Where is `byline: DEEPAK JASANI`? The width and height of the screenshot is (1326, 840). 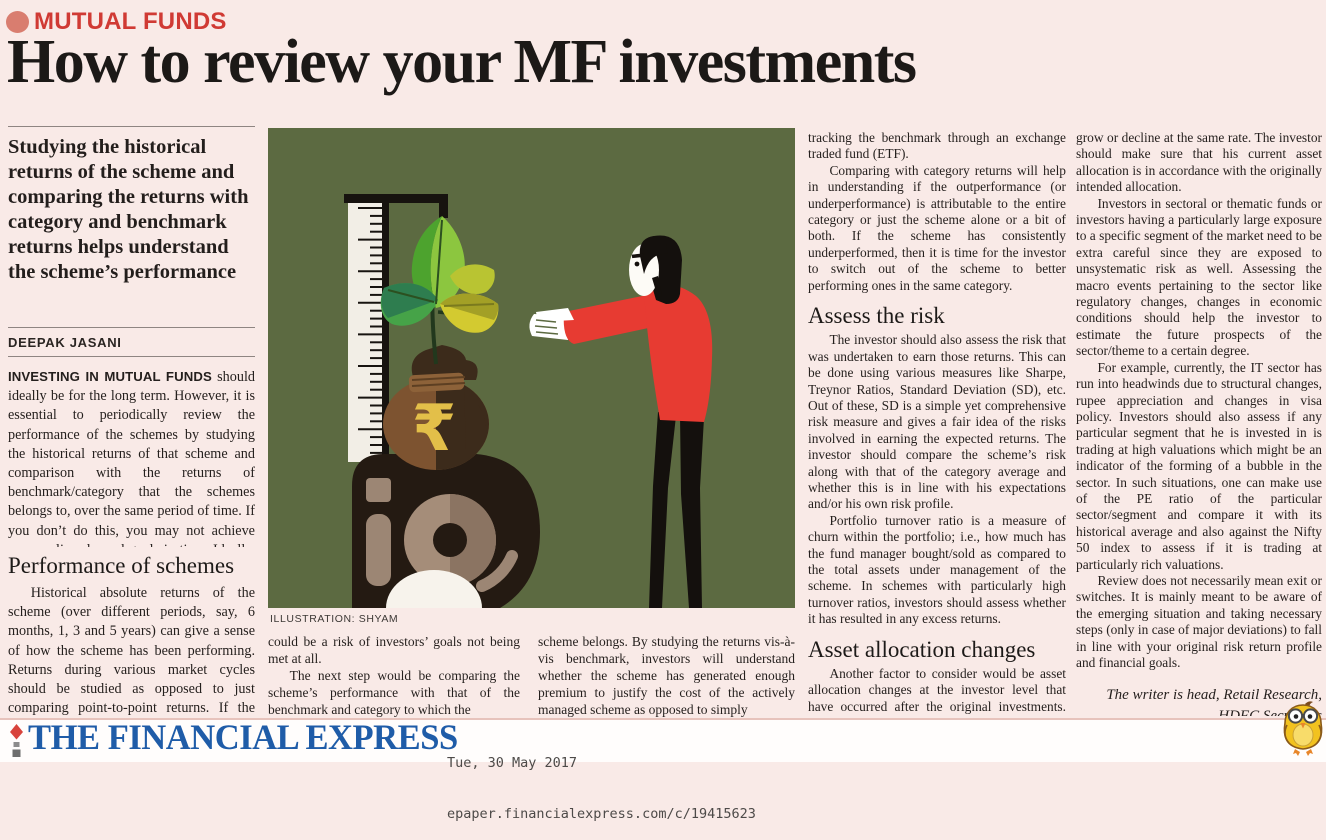 byline: DEEPAK JASANI is located at coordinates (65, 342).